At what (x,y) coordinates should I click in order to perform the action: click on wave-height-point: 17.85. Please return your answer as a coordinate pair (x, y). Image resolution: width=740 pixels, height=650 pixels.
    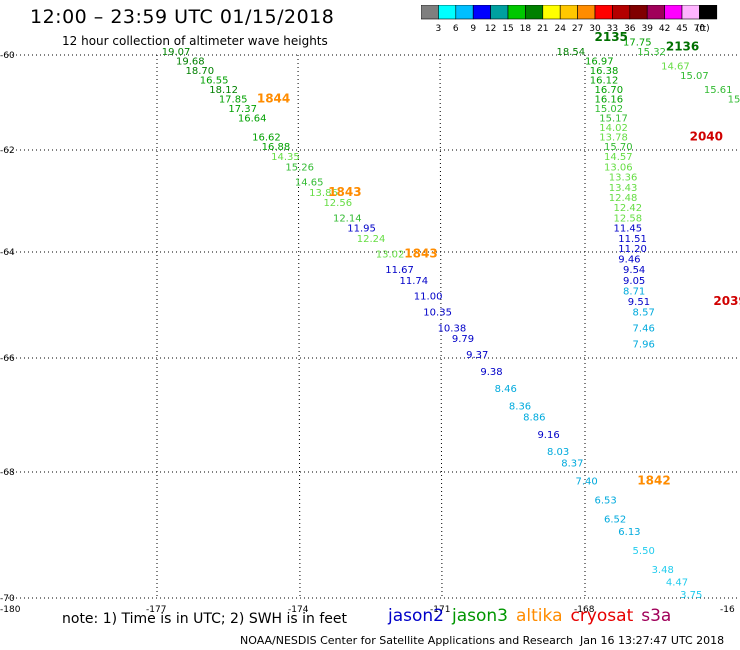
    Looking at the image, I should click on (233, 100).